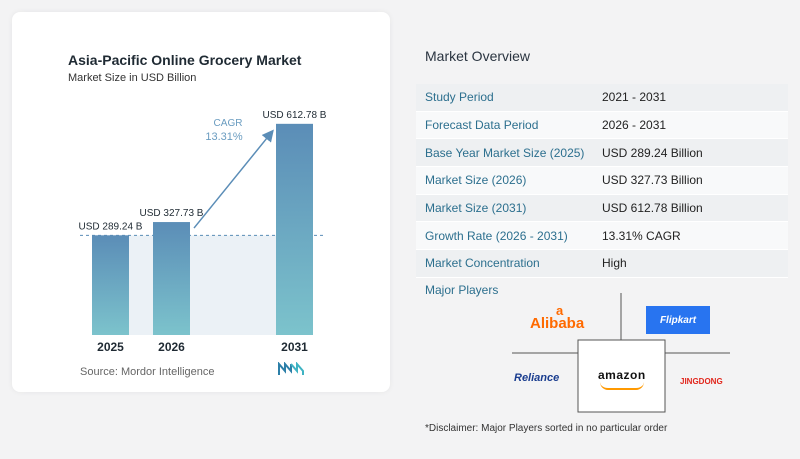 The height and width of the screenshot is (459, 800). What do you see at coordinates (504, 153) in the screenshot?
I see `overview-key: Base Year Market Size (2025)` at bounding box center [504, 153].